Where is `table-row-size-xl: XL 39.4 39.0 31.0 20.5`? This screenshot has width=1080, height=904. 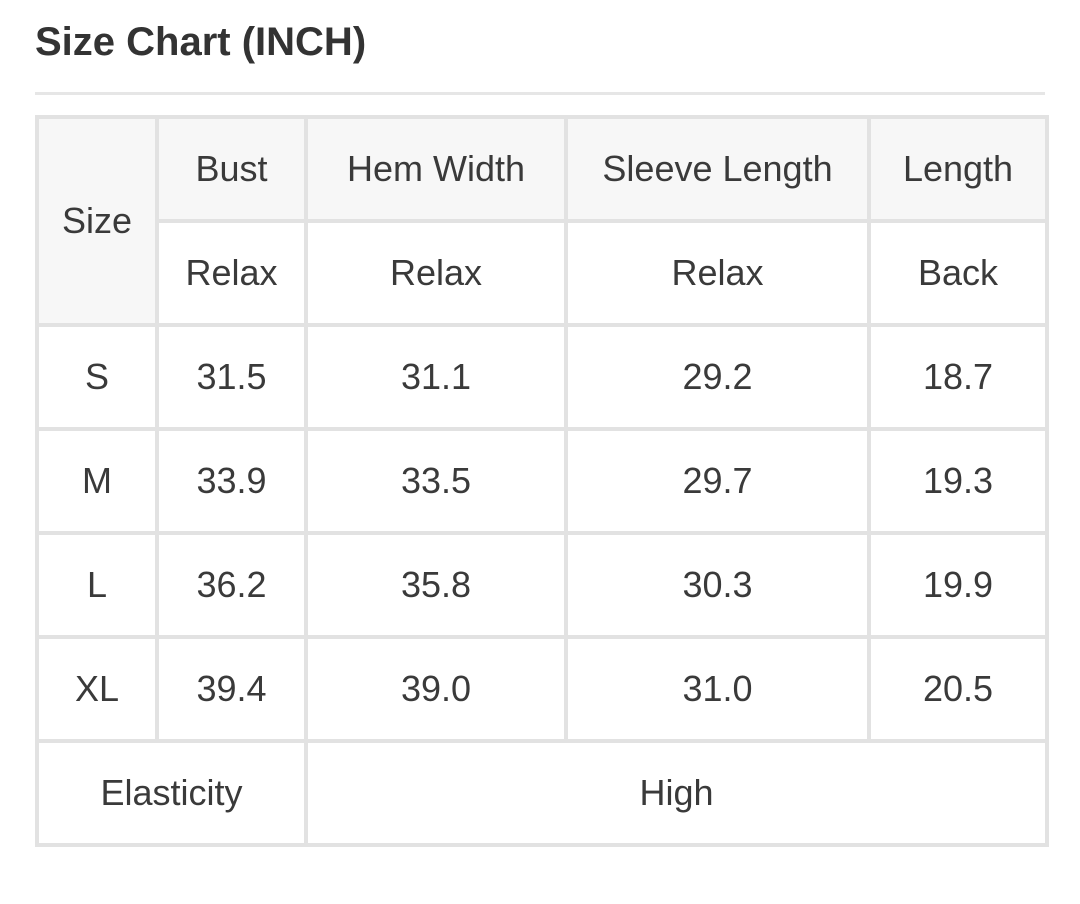 table-row-size-xl: XL 39.4 39.0 31.0 20.5 is located at coordinates (542, 689).